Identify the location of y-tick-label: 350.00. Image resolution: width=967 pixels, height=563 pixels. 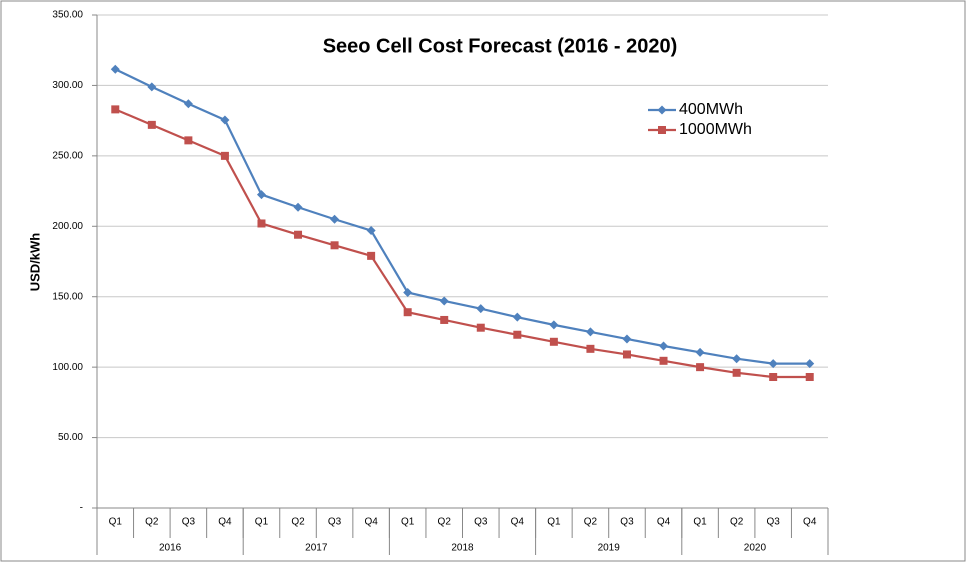
(67, 15).